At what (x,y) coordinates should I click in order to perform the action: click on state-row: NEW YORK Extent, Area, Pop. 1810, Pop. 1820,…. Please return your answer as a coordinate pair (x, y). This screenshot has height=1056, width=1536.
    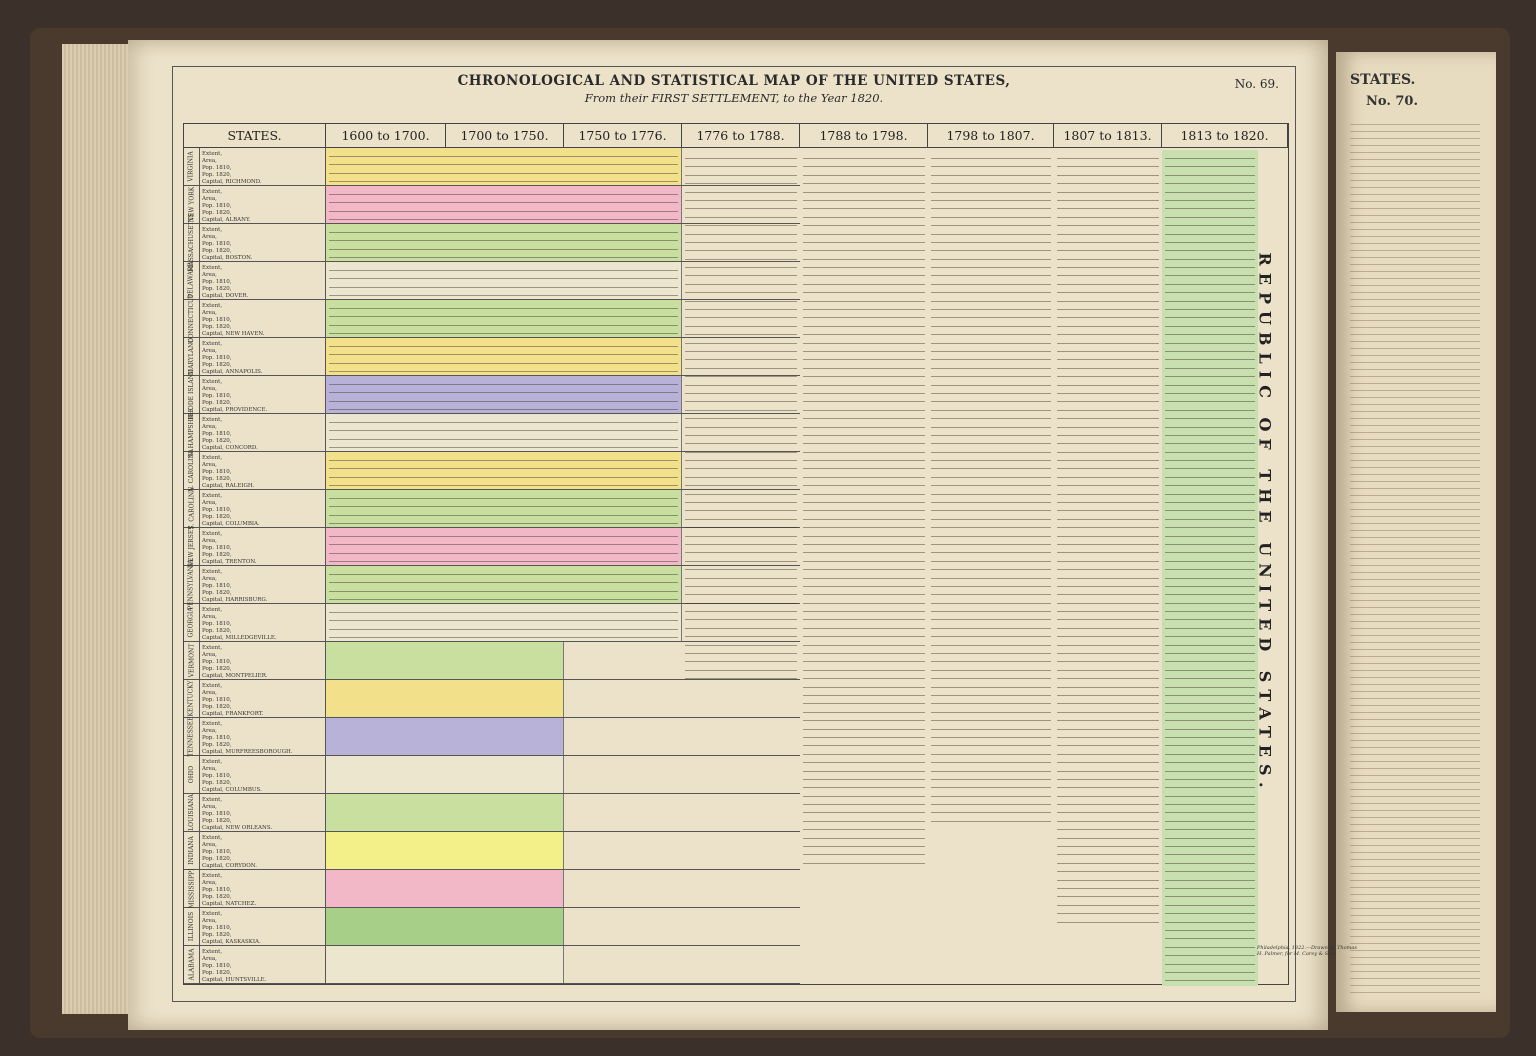
    Looking at the image, I should click on (492, 205).